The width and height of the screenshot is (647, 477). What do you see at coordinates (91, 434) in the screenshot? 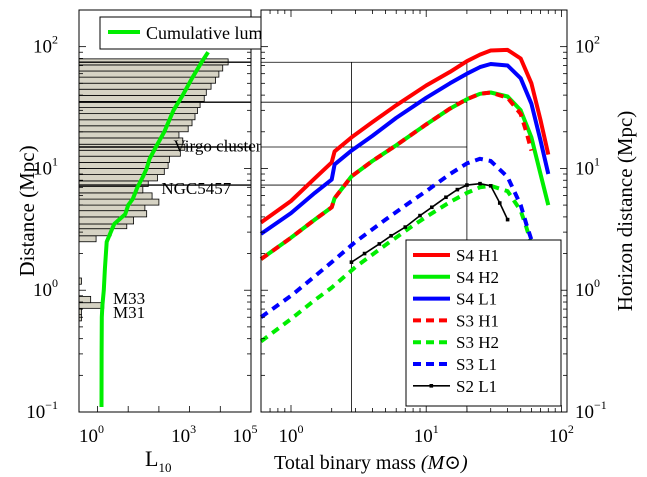
I see `left-x-tick-label: 10⁰` at bounding box center [91, 434].